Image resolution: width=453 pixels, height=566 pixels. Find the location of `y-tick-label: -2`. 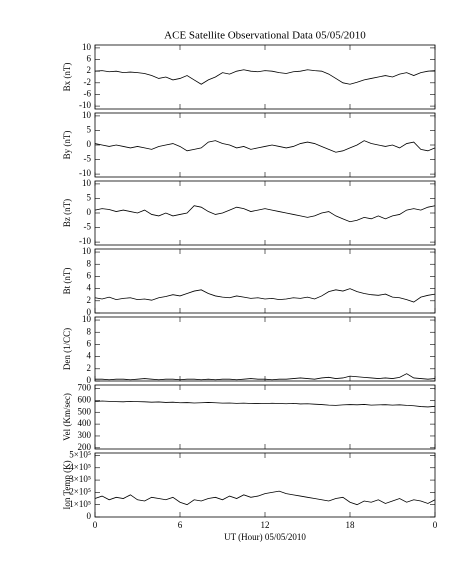

y-tick-label: -2 is located at coordinates (88, 82).